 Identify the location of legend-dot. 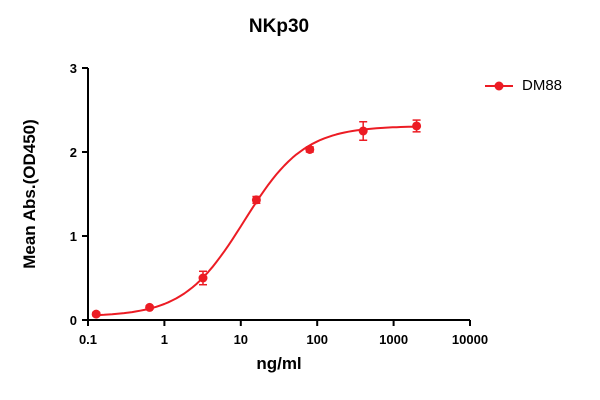
(499, 85).